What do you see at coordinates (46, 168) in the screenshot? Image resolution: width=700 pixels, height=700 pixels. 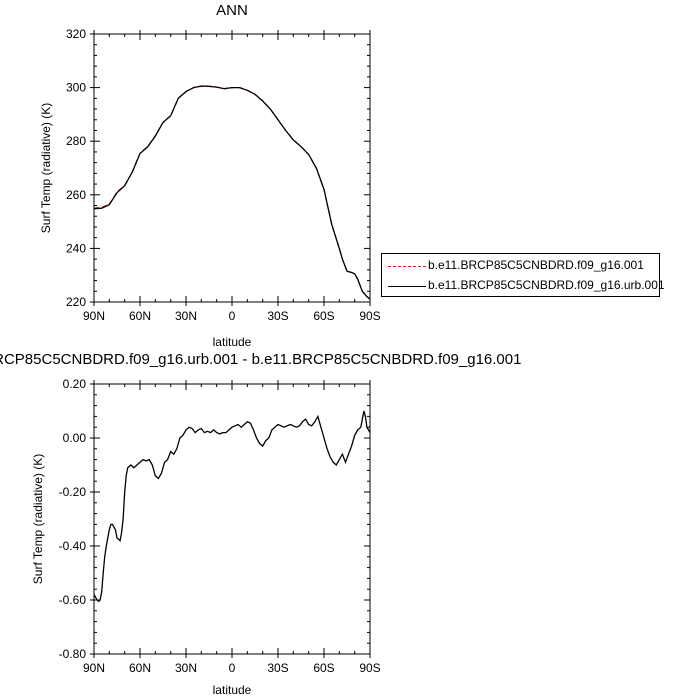 I see `top-chart-y-label: Surf Temp (radiative) (K)` at bounding box center [46, 168].